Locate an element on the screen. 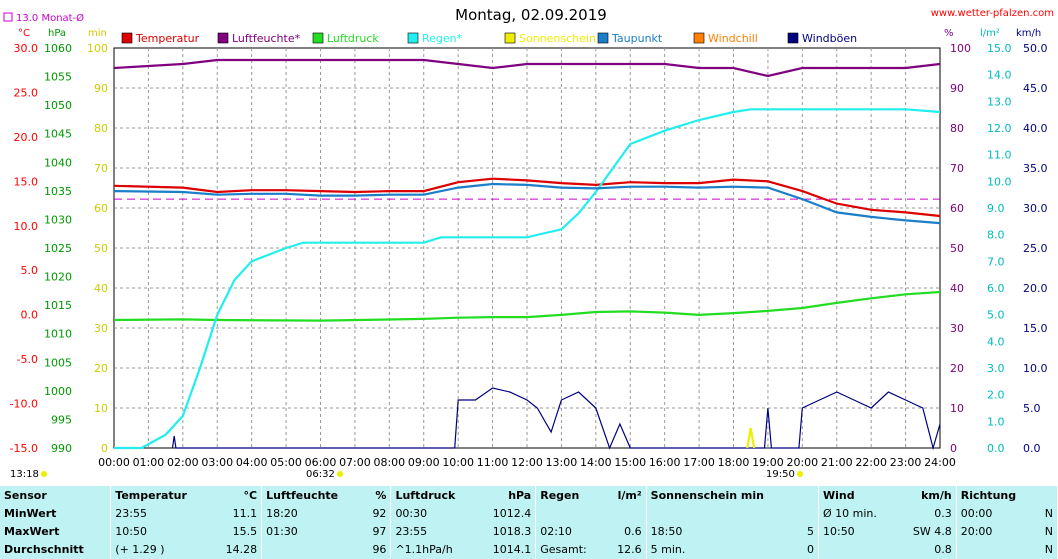 This screenshot has width=1058, height=559. legend-label: Regen* is located at coordinates (442, 38).